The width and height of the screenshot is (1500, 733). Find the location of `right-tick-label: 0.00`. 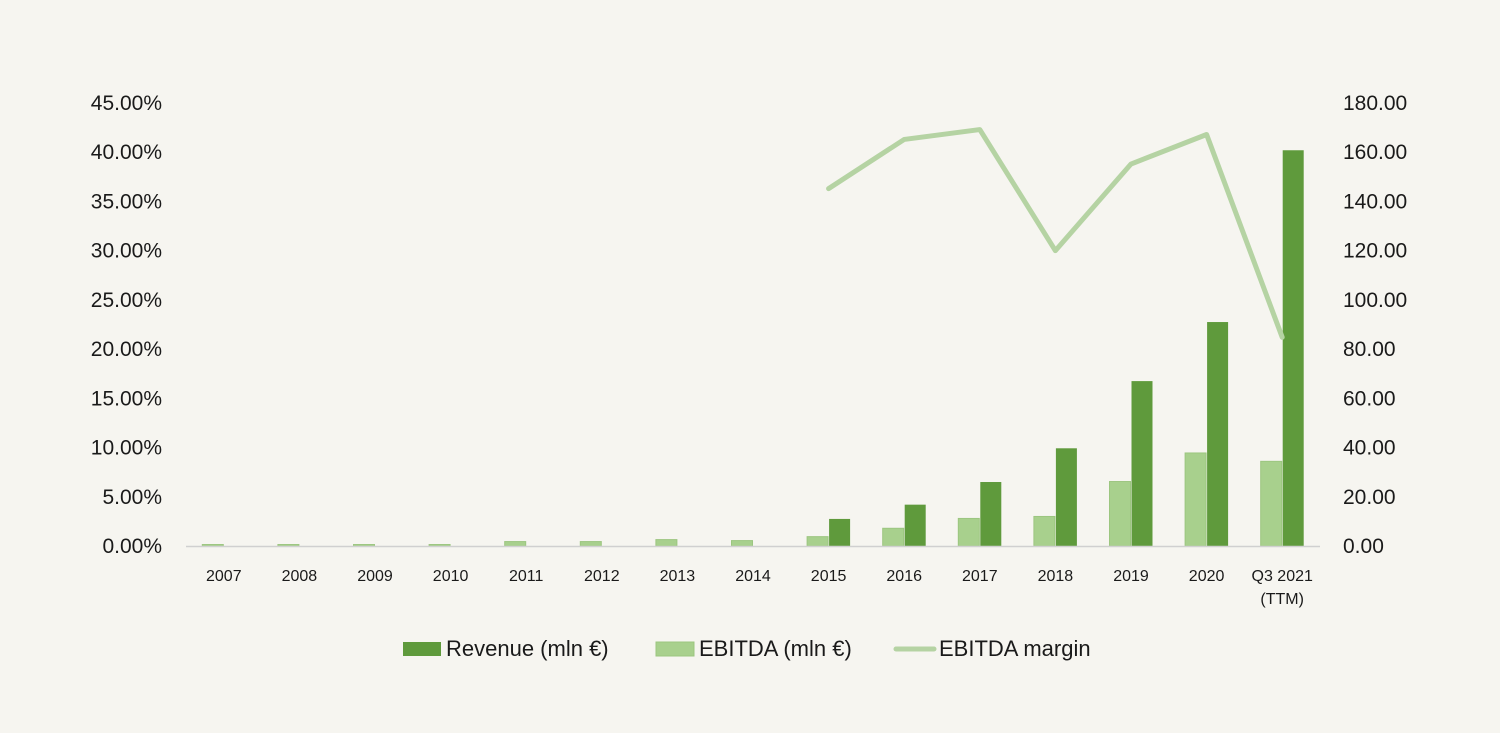

right-tick-label: 0.00 is located at coordinates (1363, 546).